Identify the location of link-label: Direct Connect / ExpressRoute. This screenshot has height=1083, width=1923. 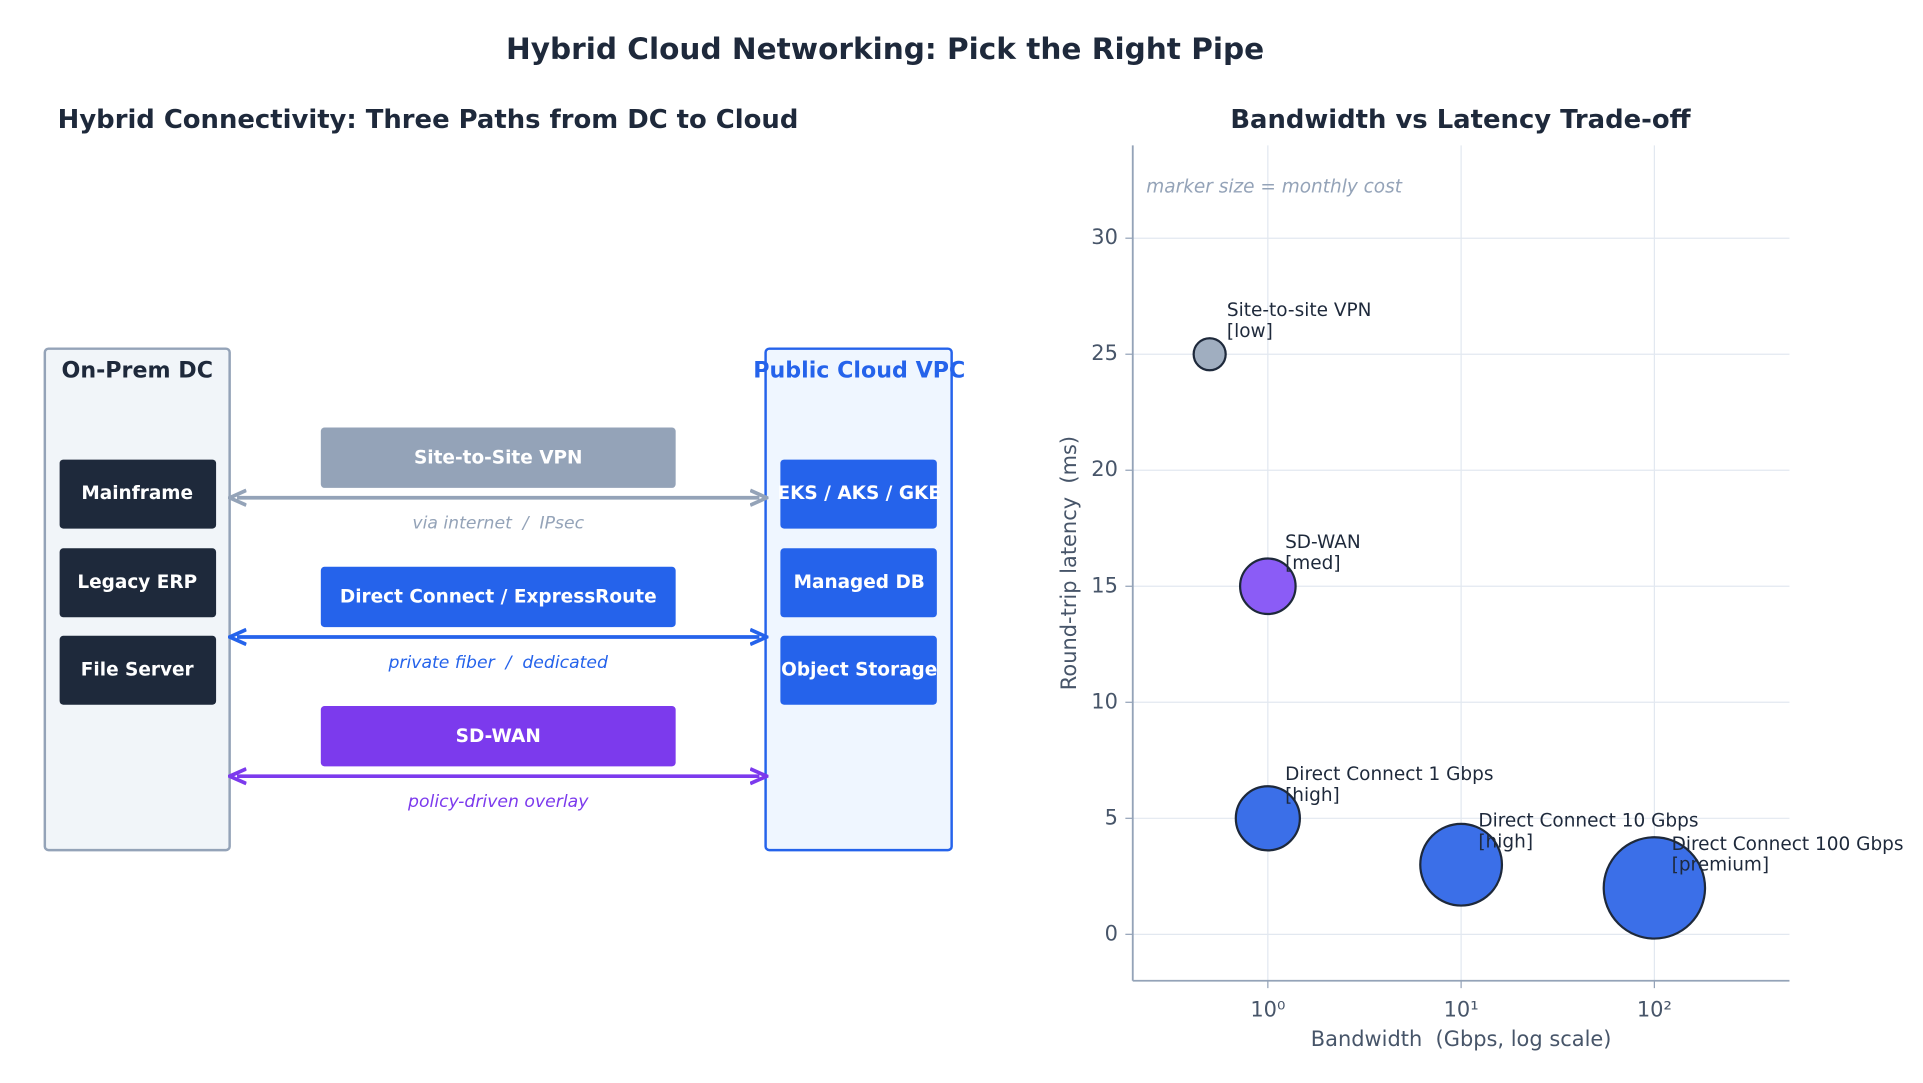
(498, 597).